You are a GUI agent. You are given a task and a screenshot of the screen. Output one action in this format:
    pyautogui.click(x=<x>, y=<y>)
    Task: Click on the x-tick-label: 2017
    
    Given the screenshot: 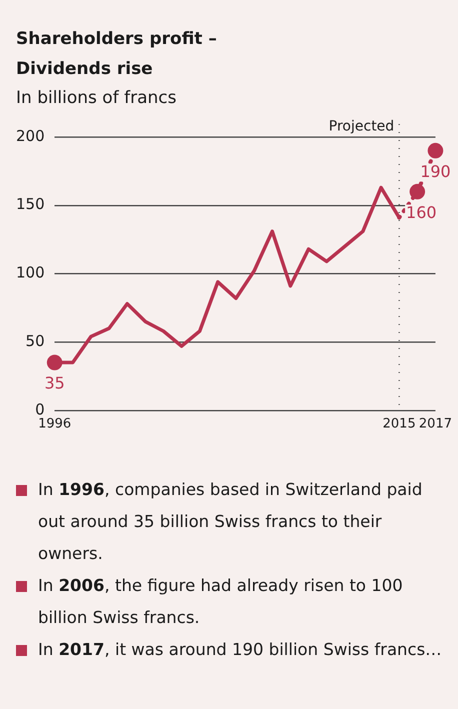 What is the action you would take?
    pyautogui.click(x=435, y=424)
    